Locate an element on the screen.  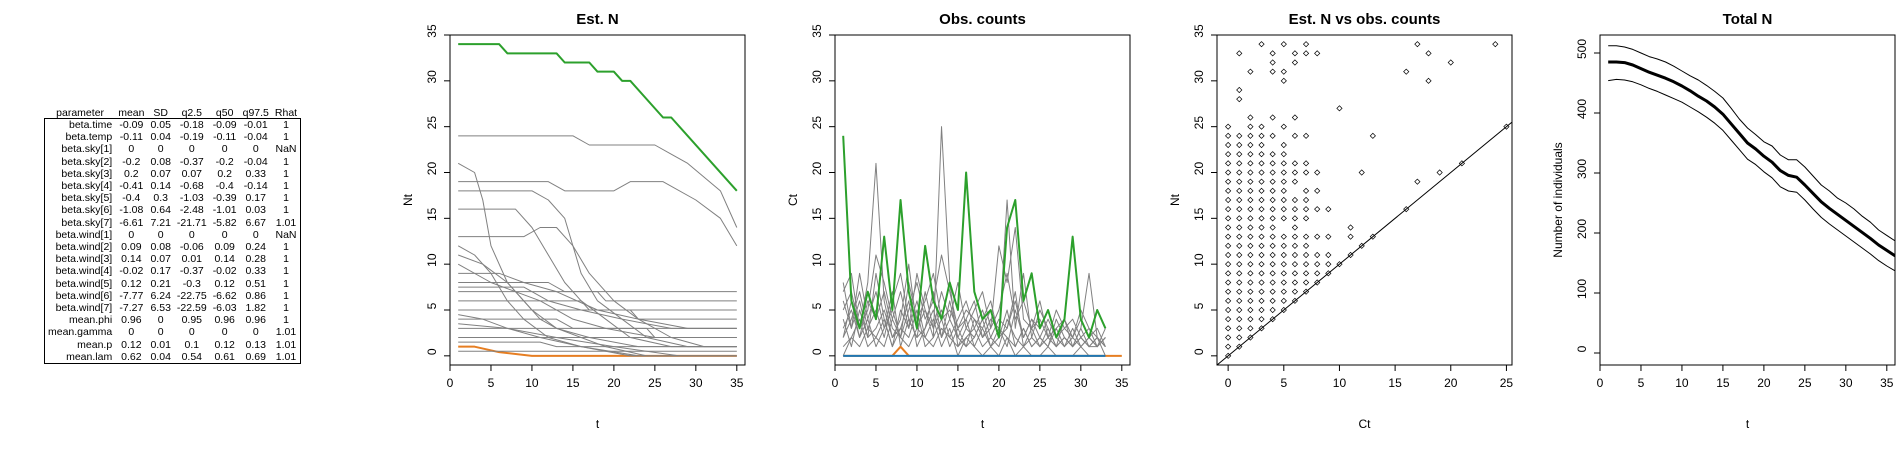
parameter-cell: beta.wind[4] is located at coordinates (84, 271).